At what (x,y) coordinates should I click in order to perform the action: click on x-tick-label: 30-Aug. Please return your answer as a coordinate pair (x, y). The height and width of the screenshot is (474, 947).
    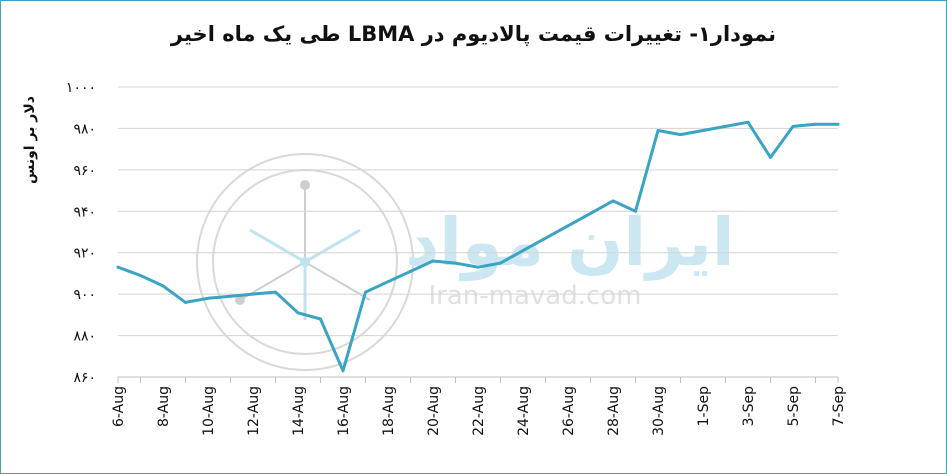
    Looking at the image, I should click on (659, 411).